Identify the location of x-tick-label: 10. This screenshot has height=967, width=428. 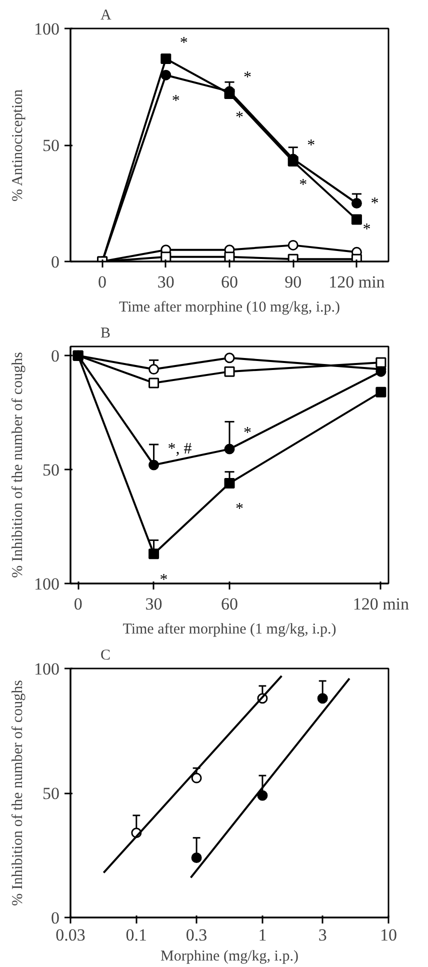
(388, 935).